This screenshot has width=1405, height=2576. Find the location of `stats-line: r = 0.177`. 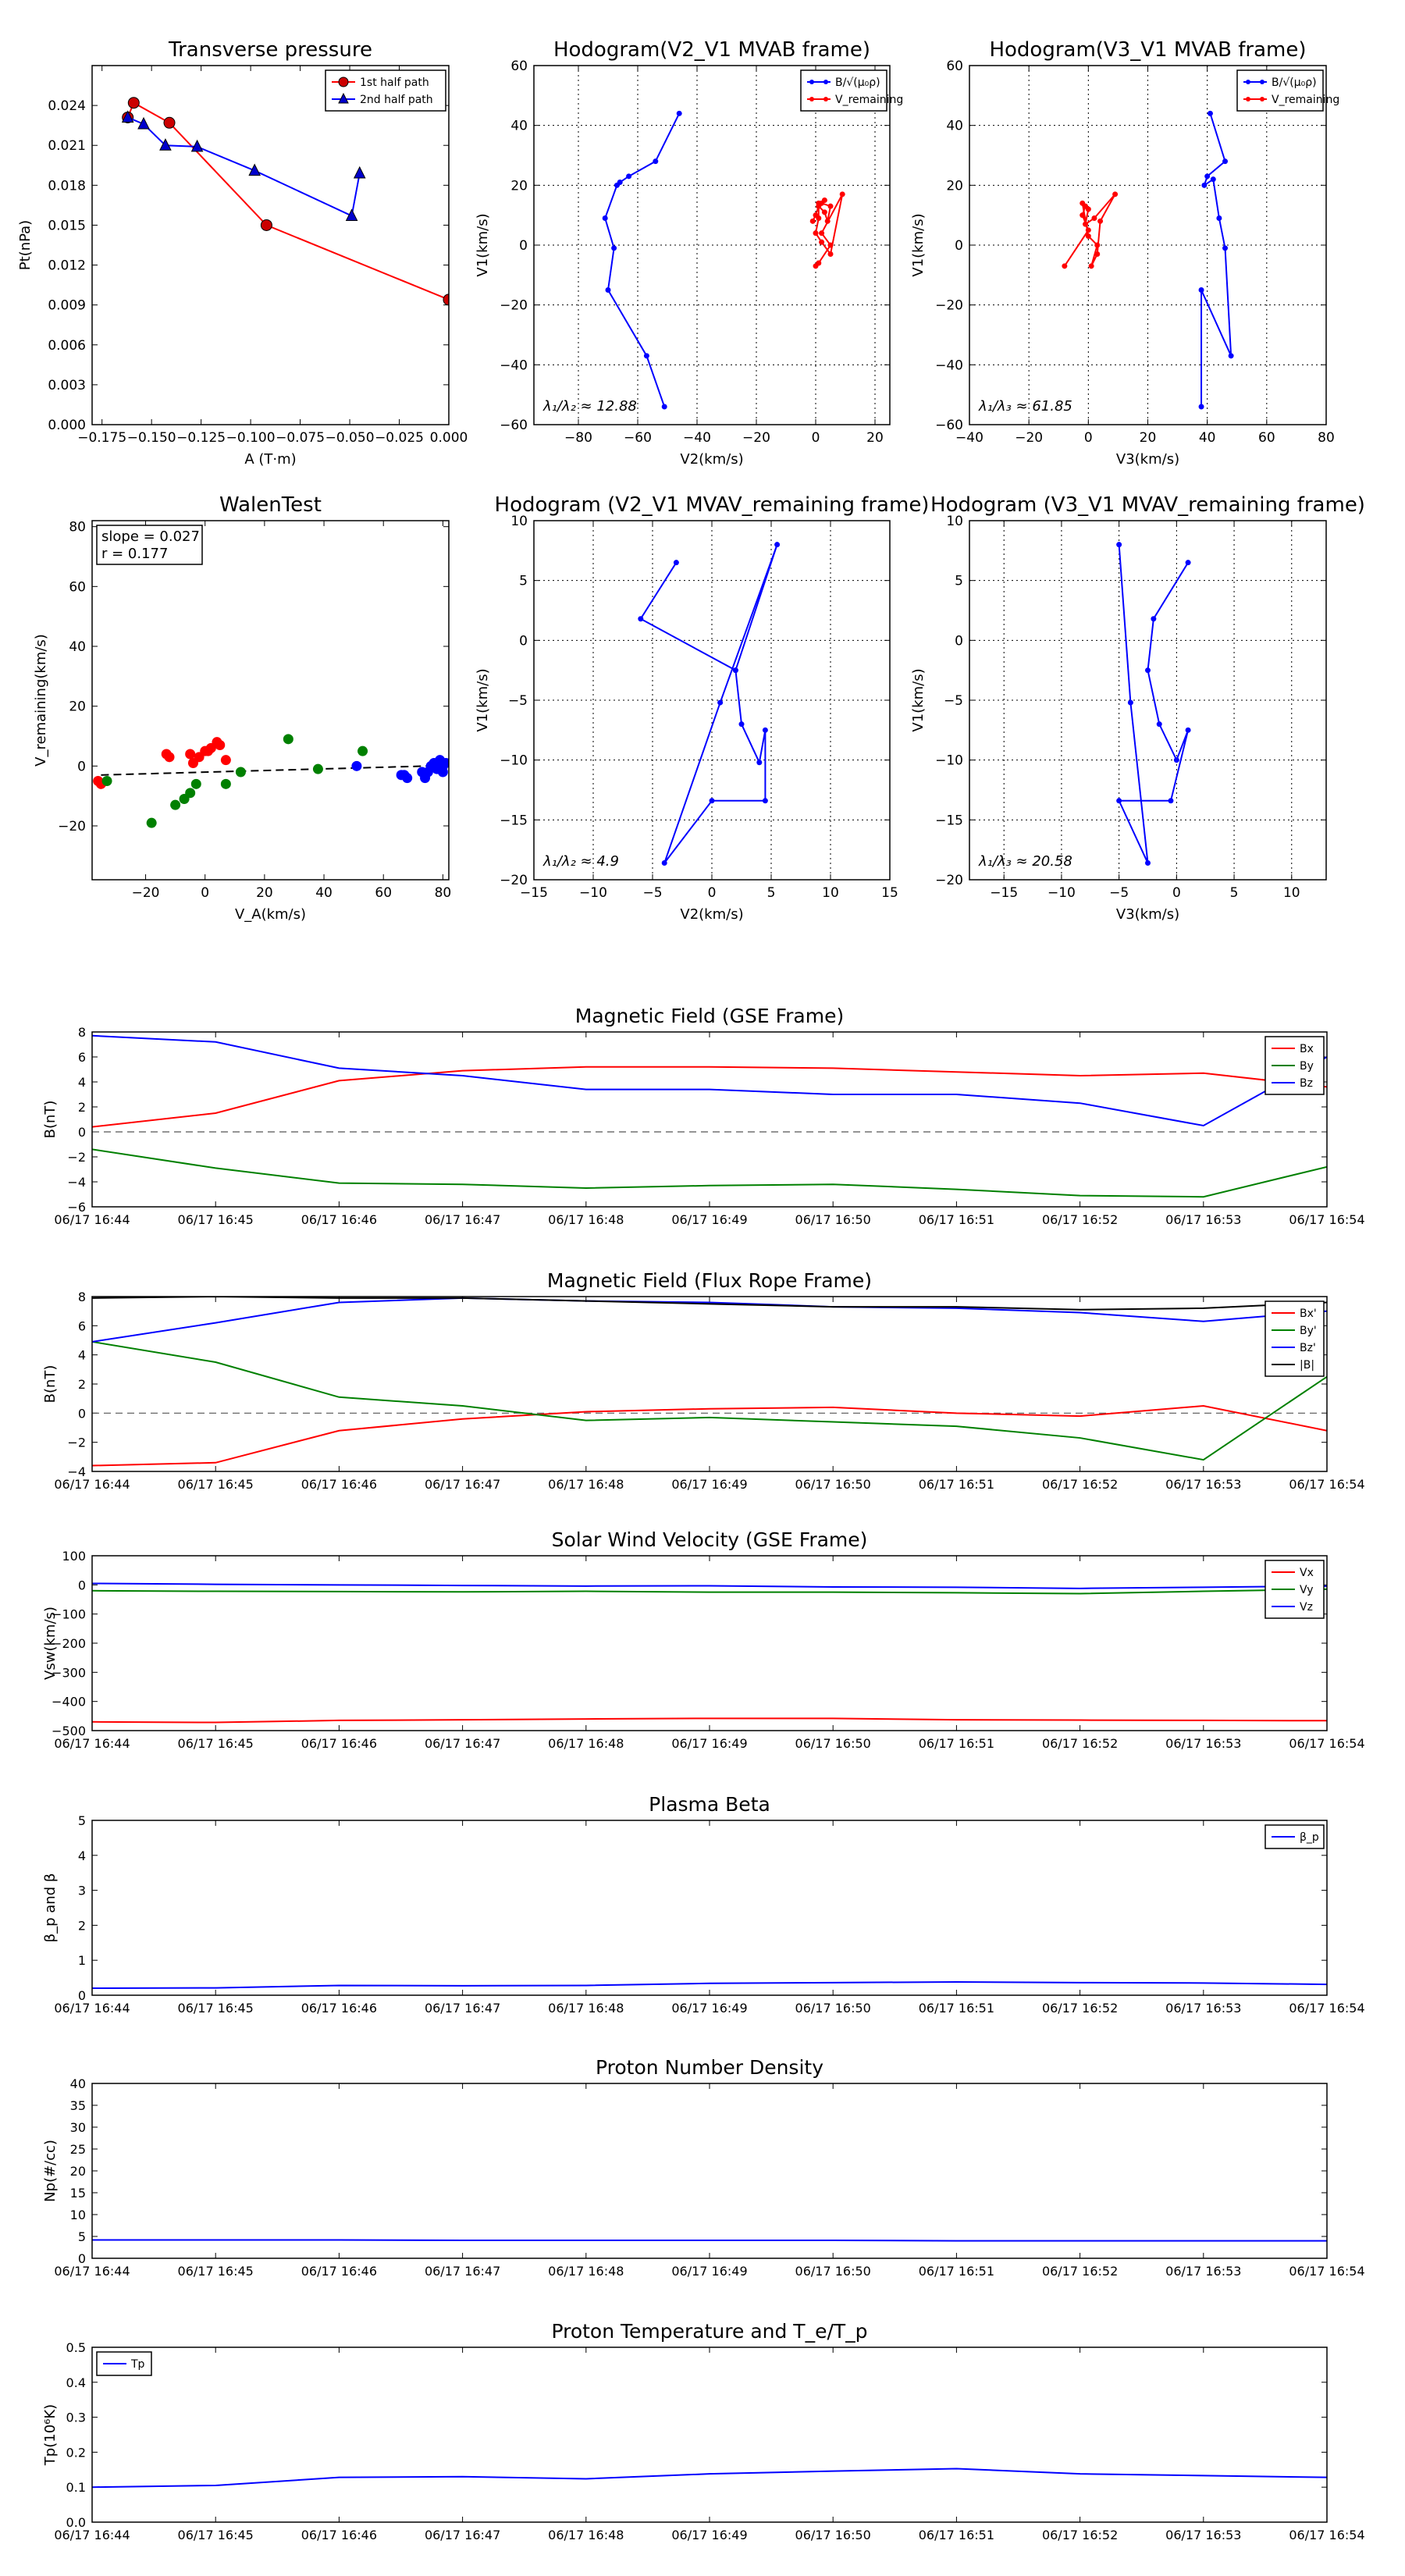

stats-line: r = 0.177 is located at coordinates (135, 554).